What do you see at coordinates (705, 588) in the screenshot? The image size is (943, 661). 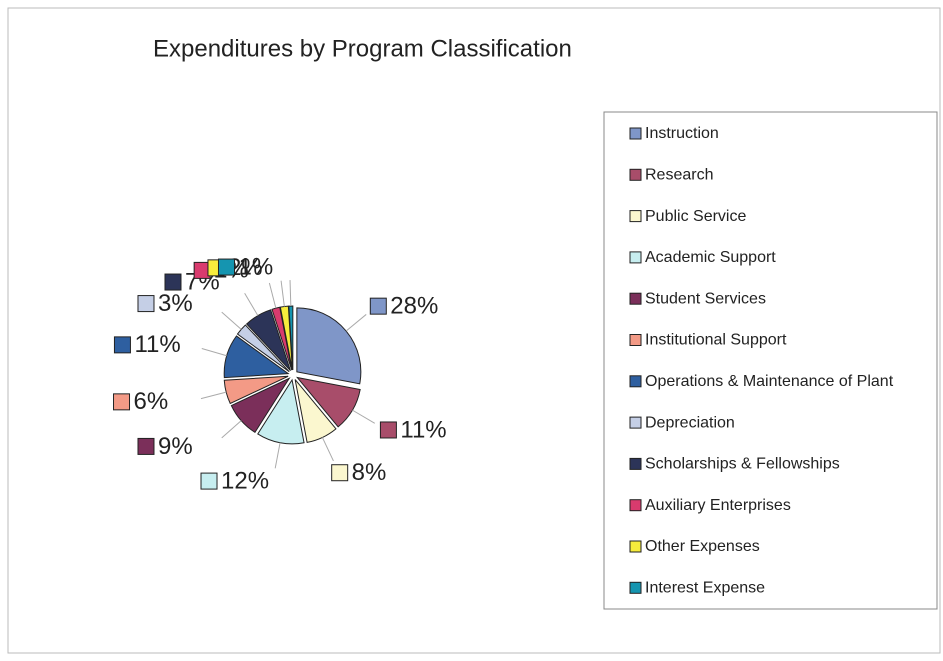 I see `legend-label: Interest Expense` at bounding box center [705, 588].